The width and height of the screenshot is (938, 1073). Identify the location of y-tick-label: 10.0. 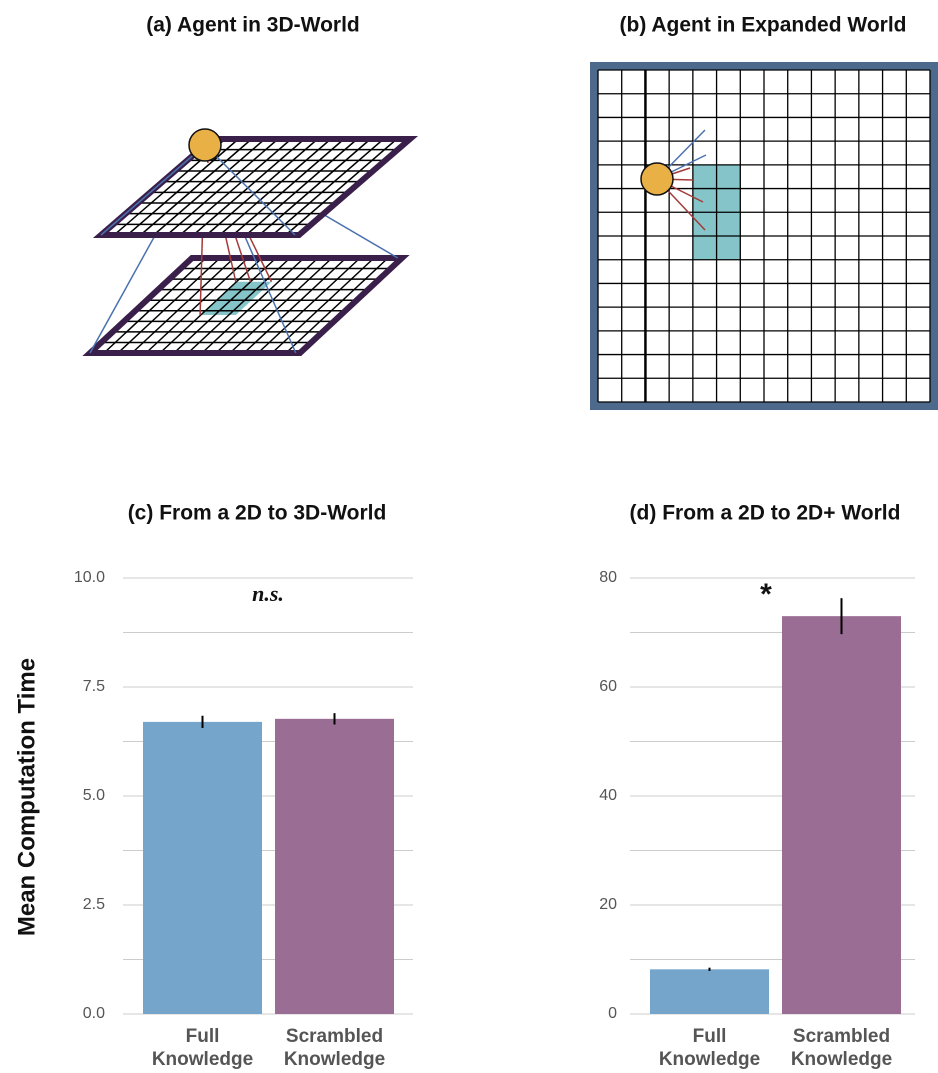
(89, 577).